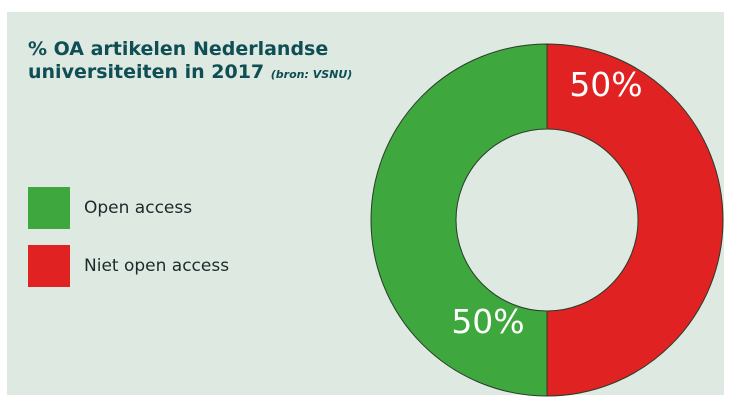 The width and height of the screenshot is (730, 399). I want to click on legend: Open access Niet open access, so click(128, 245).